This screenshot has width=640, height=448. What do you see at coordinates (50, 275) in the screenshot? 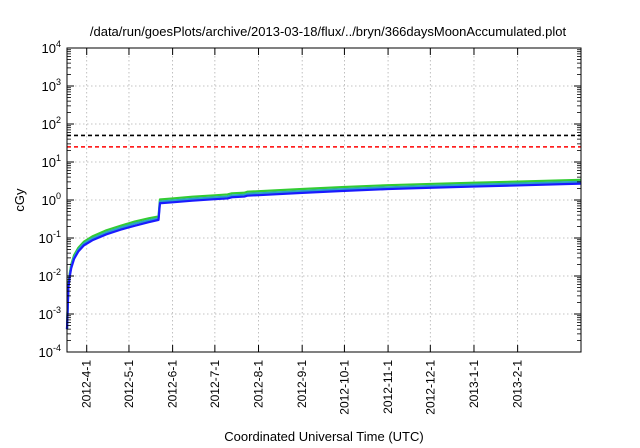
I see `y-tick-label: 10⁻²` at bounding box center [50, 275].